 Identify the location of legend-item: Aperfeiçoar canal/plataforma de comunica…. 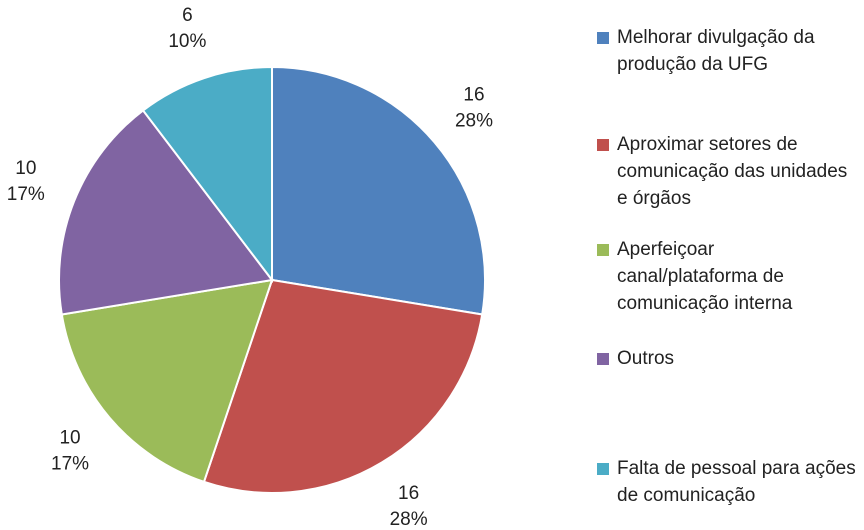
(728, 276).